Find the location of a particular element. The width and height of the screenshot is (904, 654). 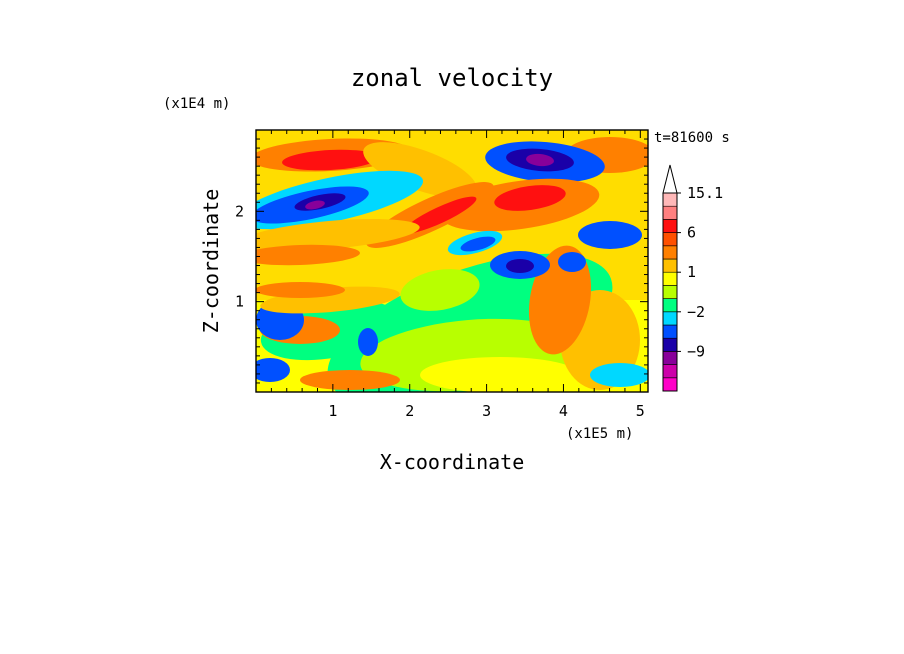

colorbar-tick-label: 15.1 is located at coordinates (705, 193).